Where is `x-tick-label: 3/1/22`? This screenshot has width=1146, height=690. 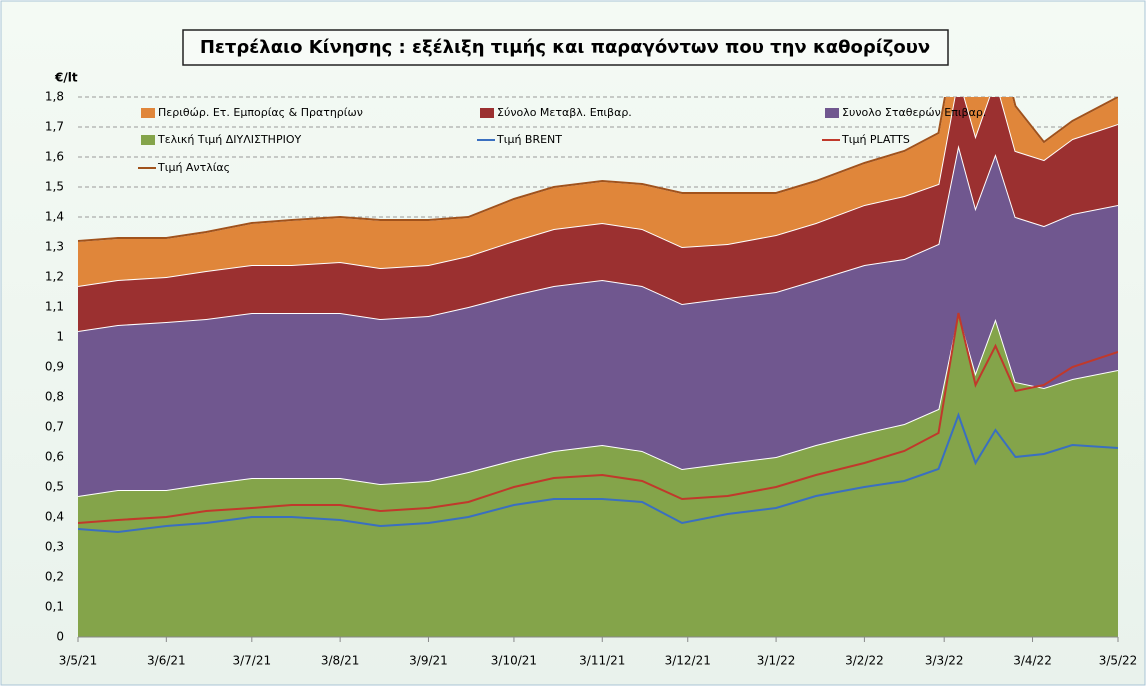
x-tick-label: 3/1/22 is located at coordinates (776, 661).